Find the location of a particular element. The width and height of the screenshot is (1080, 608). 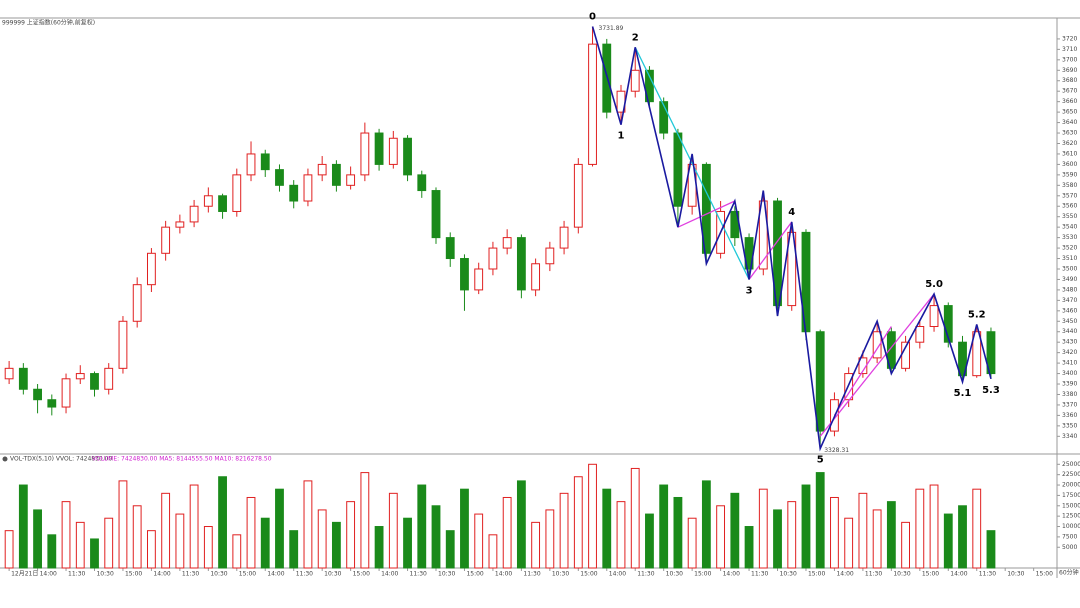

chart-title: 999999 上证指数(60分钟,前复权) is located at coordinates (48, 23).